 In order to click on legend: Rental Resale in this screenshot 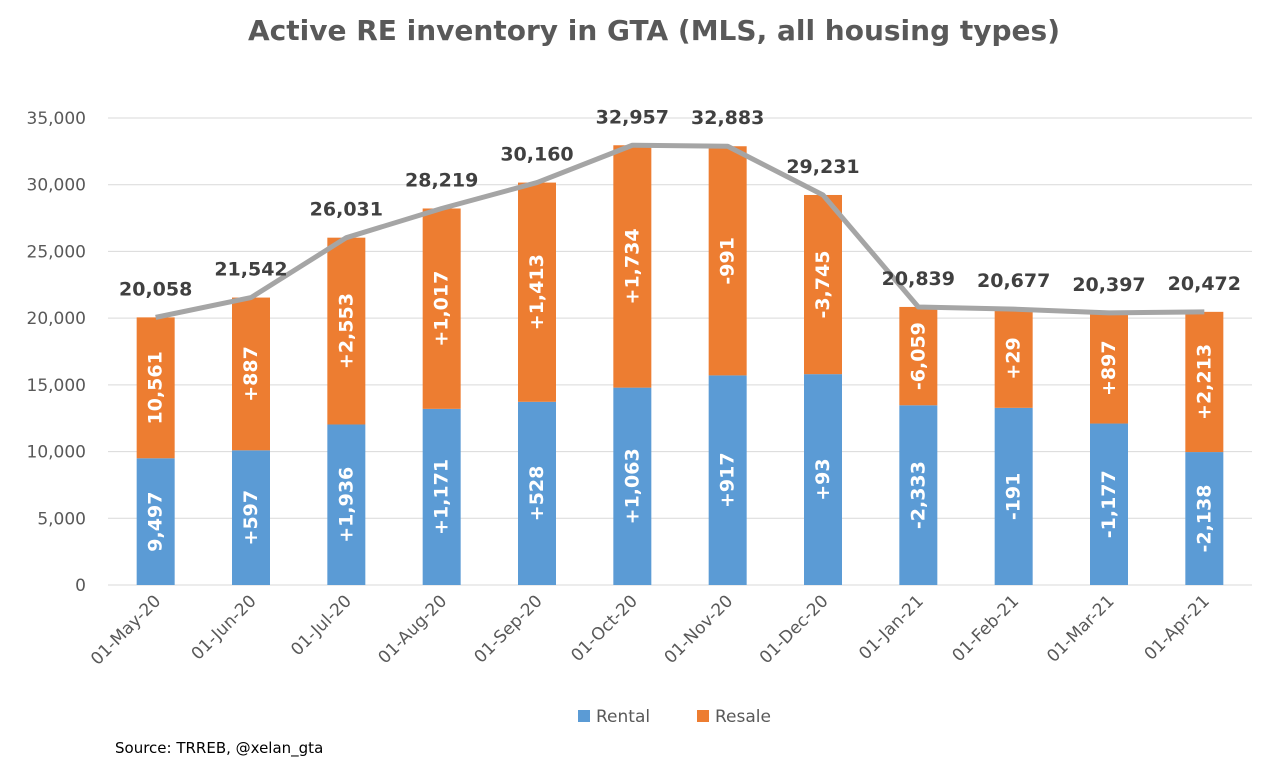, I will do `click(674, 717)`.